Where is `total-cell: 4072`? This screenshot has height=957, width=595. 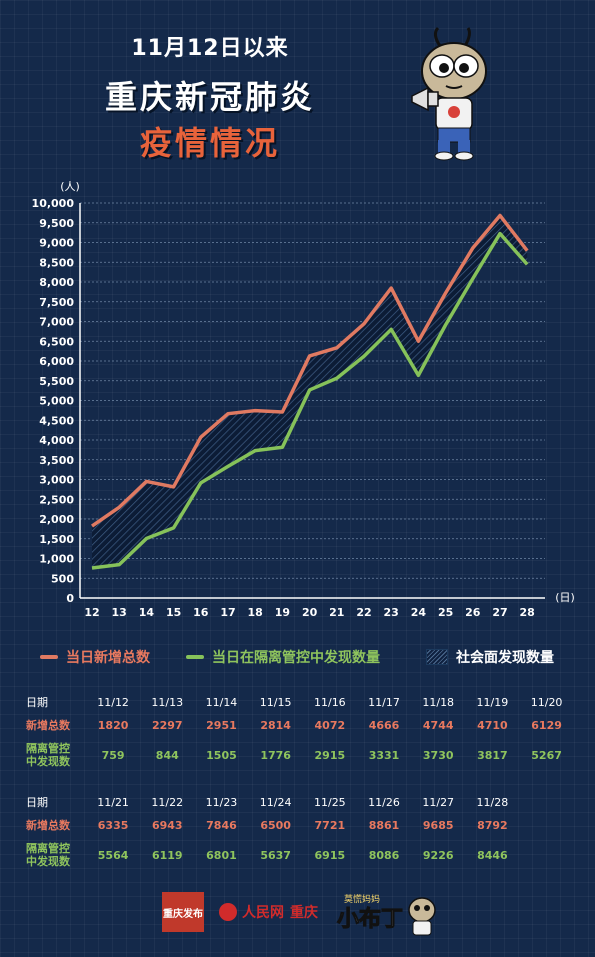 total-cell: 4072 is located at coordinates (330, 725).